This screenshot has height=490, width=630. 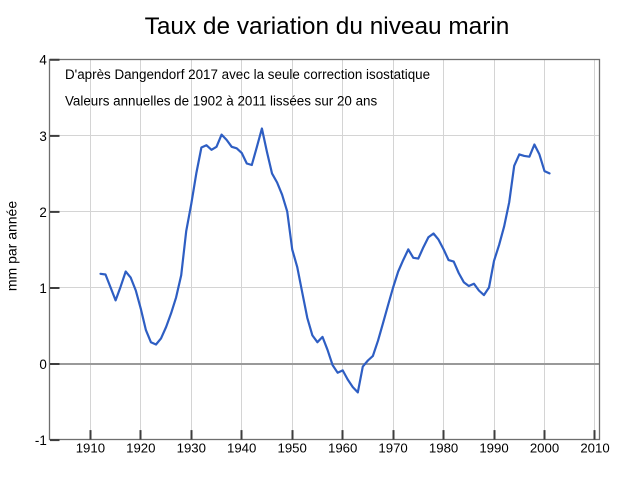 What do you see at coordinates (342, 448) in the screenshot?
I see `svg-text: 1960` at bounding box center [342, 448].